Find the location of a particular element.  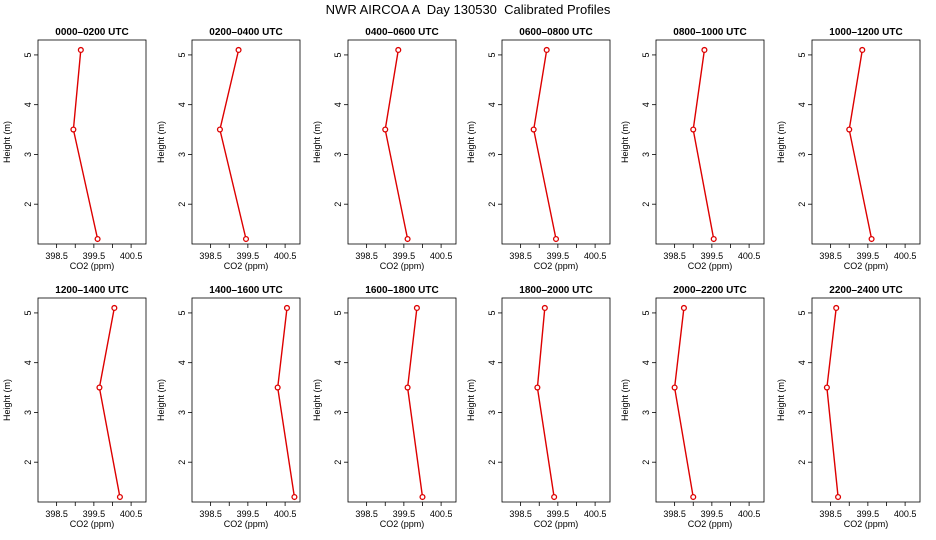

panel-11-title: 2000–2200 UTC is located at coordinates (709, 290).